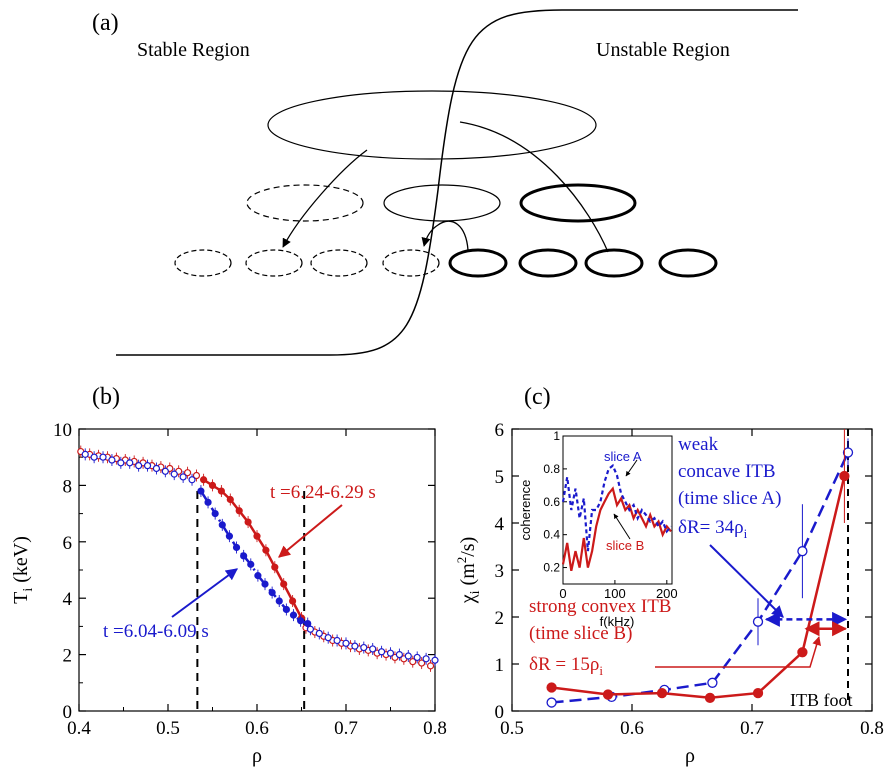  I want to click on red-label-line1: strong convex ITB, so click(600, 606).